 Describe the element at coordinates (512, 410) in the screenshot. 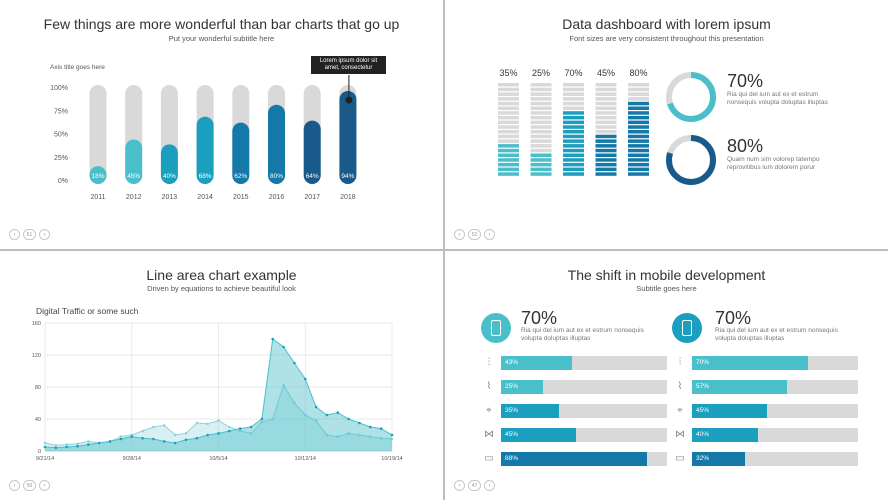

I see `progress-label: 35%` at that location.